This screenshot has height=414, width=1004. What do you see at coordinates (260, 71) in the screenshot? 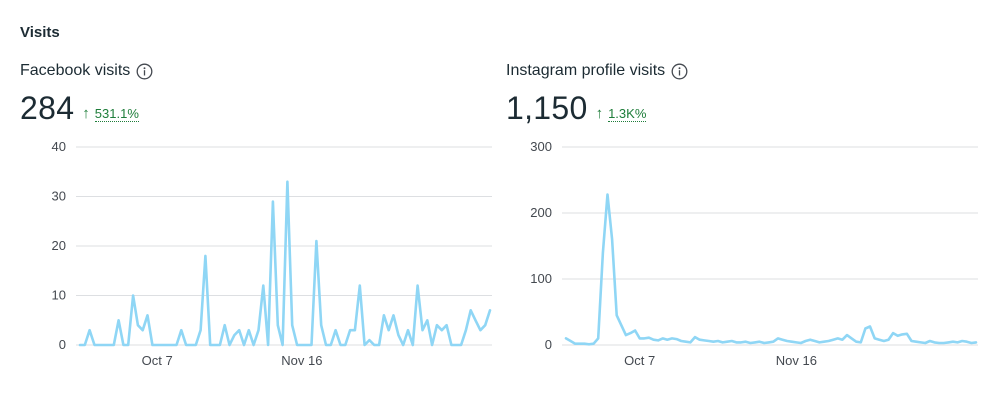
I see `facebook-visits-header: Facebook visits` at bounding box center [260, 71].